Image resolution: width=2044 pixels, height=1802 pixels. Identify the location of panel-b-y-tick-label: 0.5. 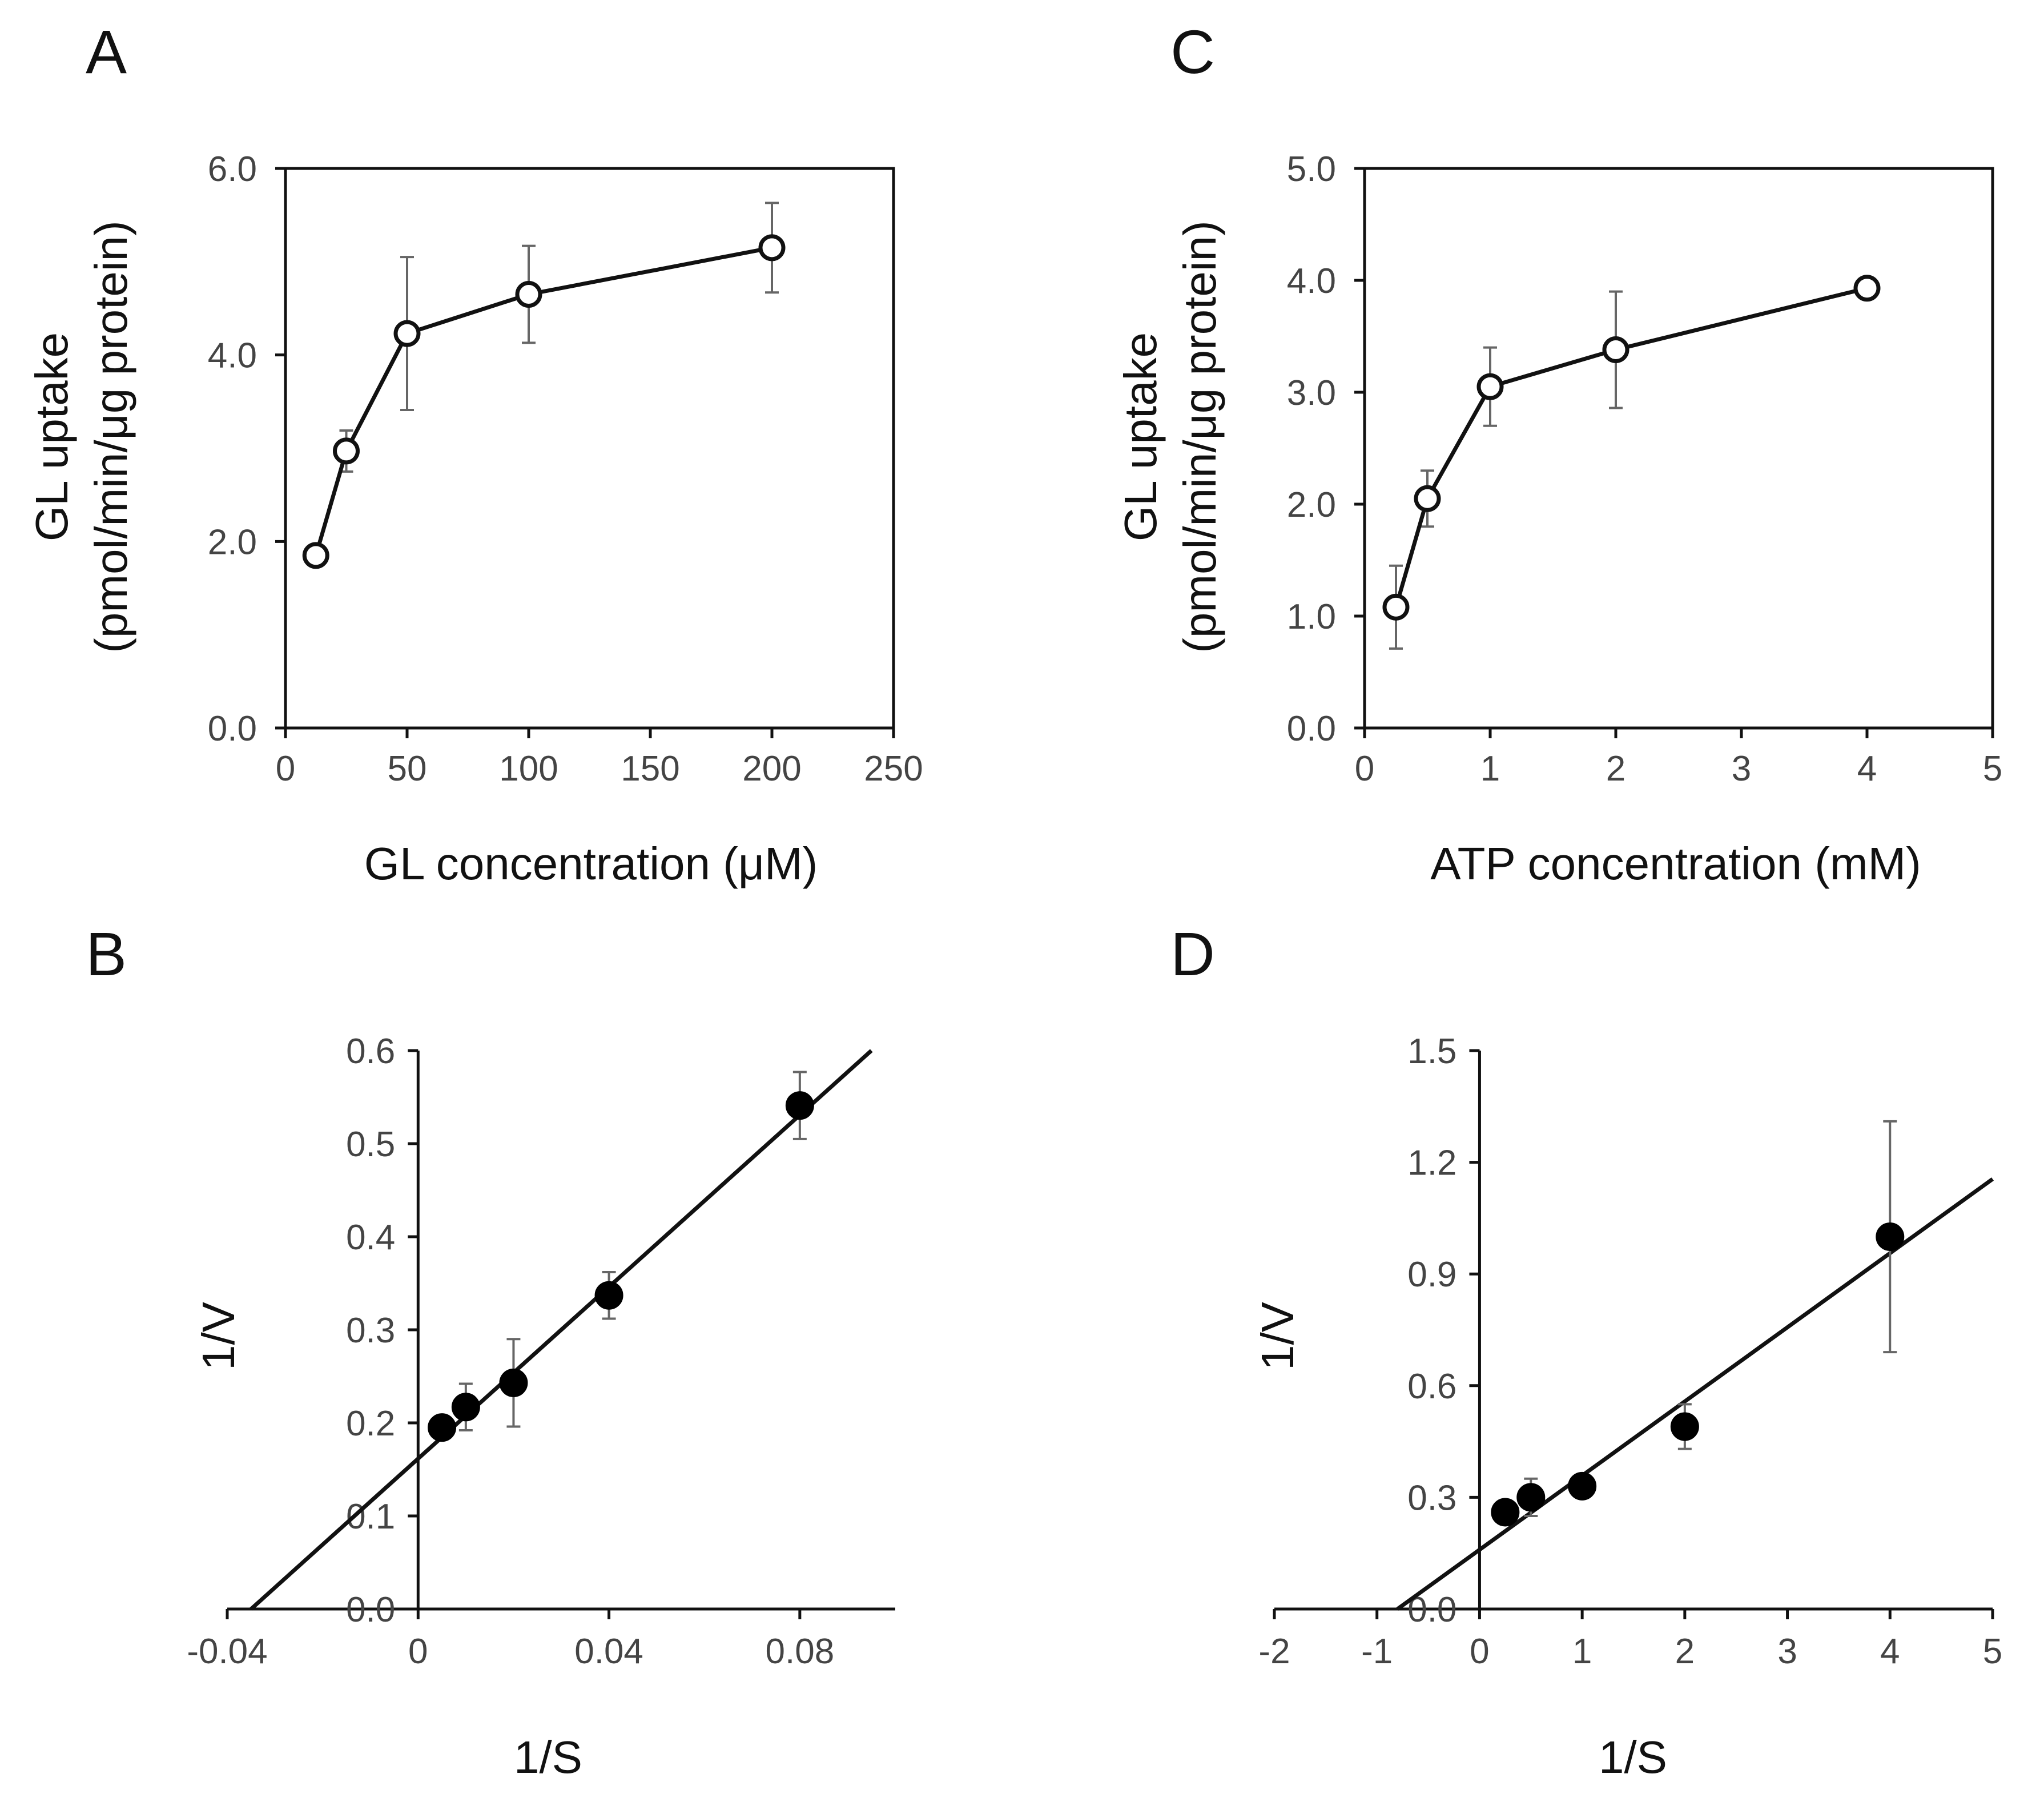
(370, 1144).